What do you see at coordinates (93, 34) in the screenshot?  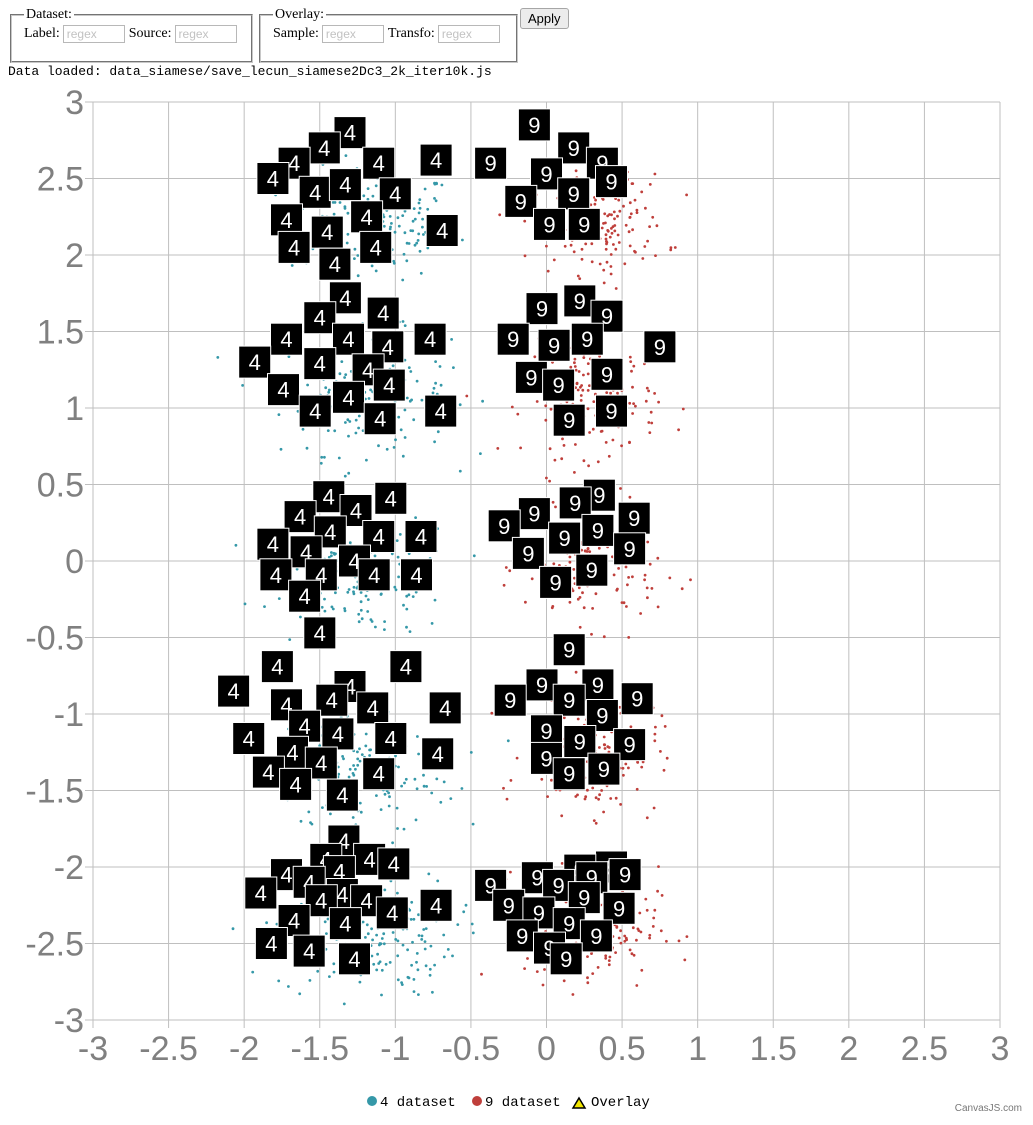 I see `label-regex-input` at bounding box center [93, 34].